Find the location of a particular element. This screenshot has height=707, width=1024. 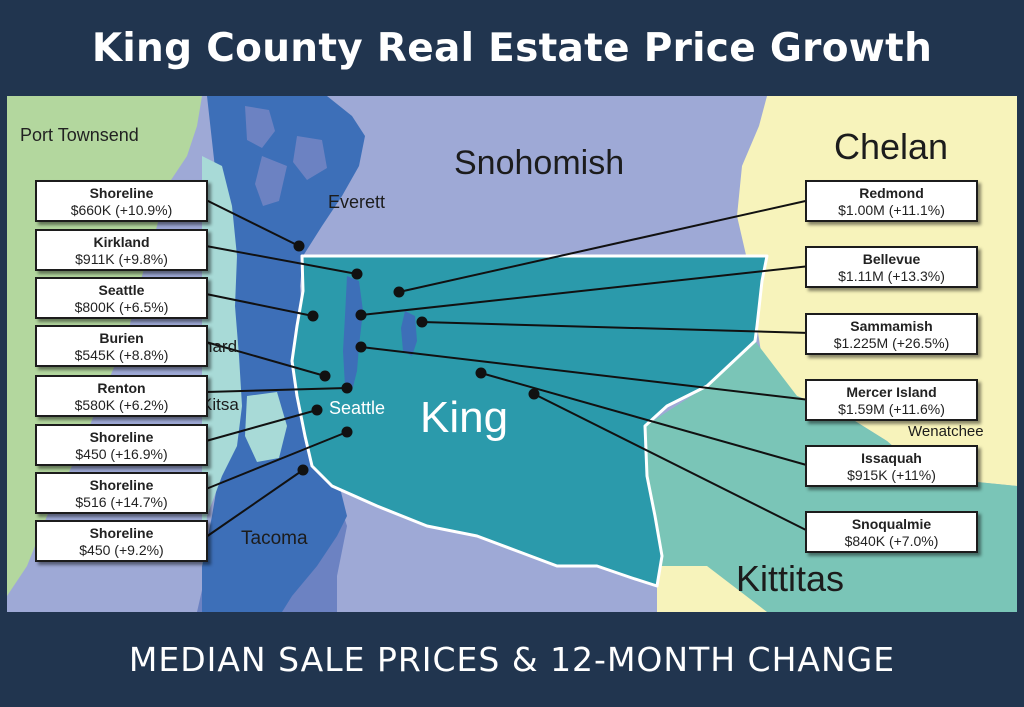

card-city-name: Seattle is located at coordinates (121, 290).